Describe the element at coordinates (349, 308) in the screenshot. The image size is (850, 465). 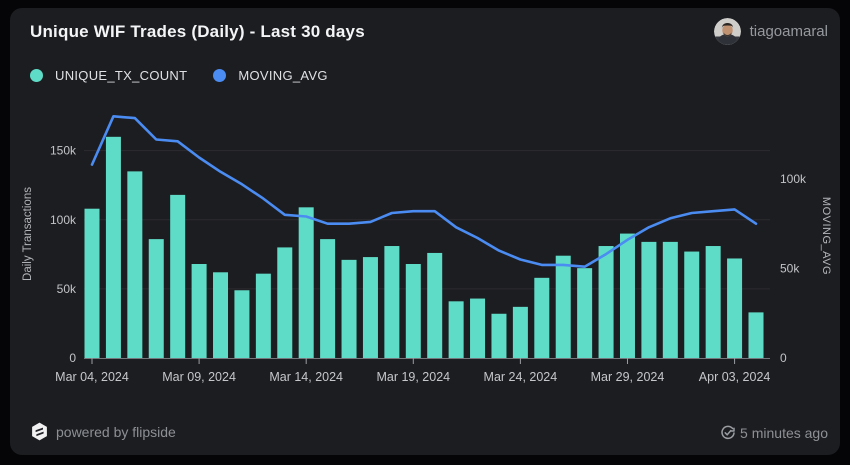
I see `bar-mar-16-2024` at that location.